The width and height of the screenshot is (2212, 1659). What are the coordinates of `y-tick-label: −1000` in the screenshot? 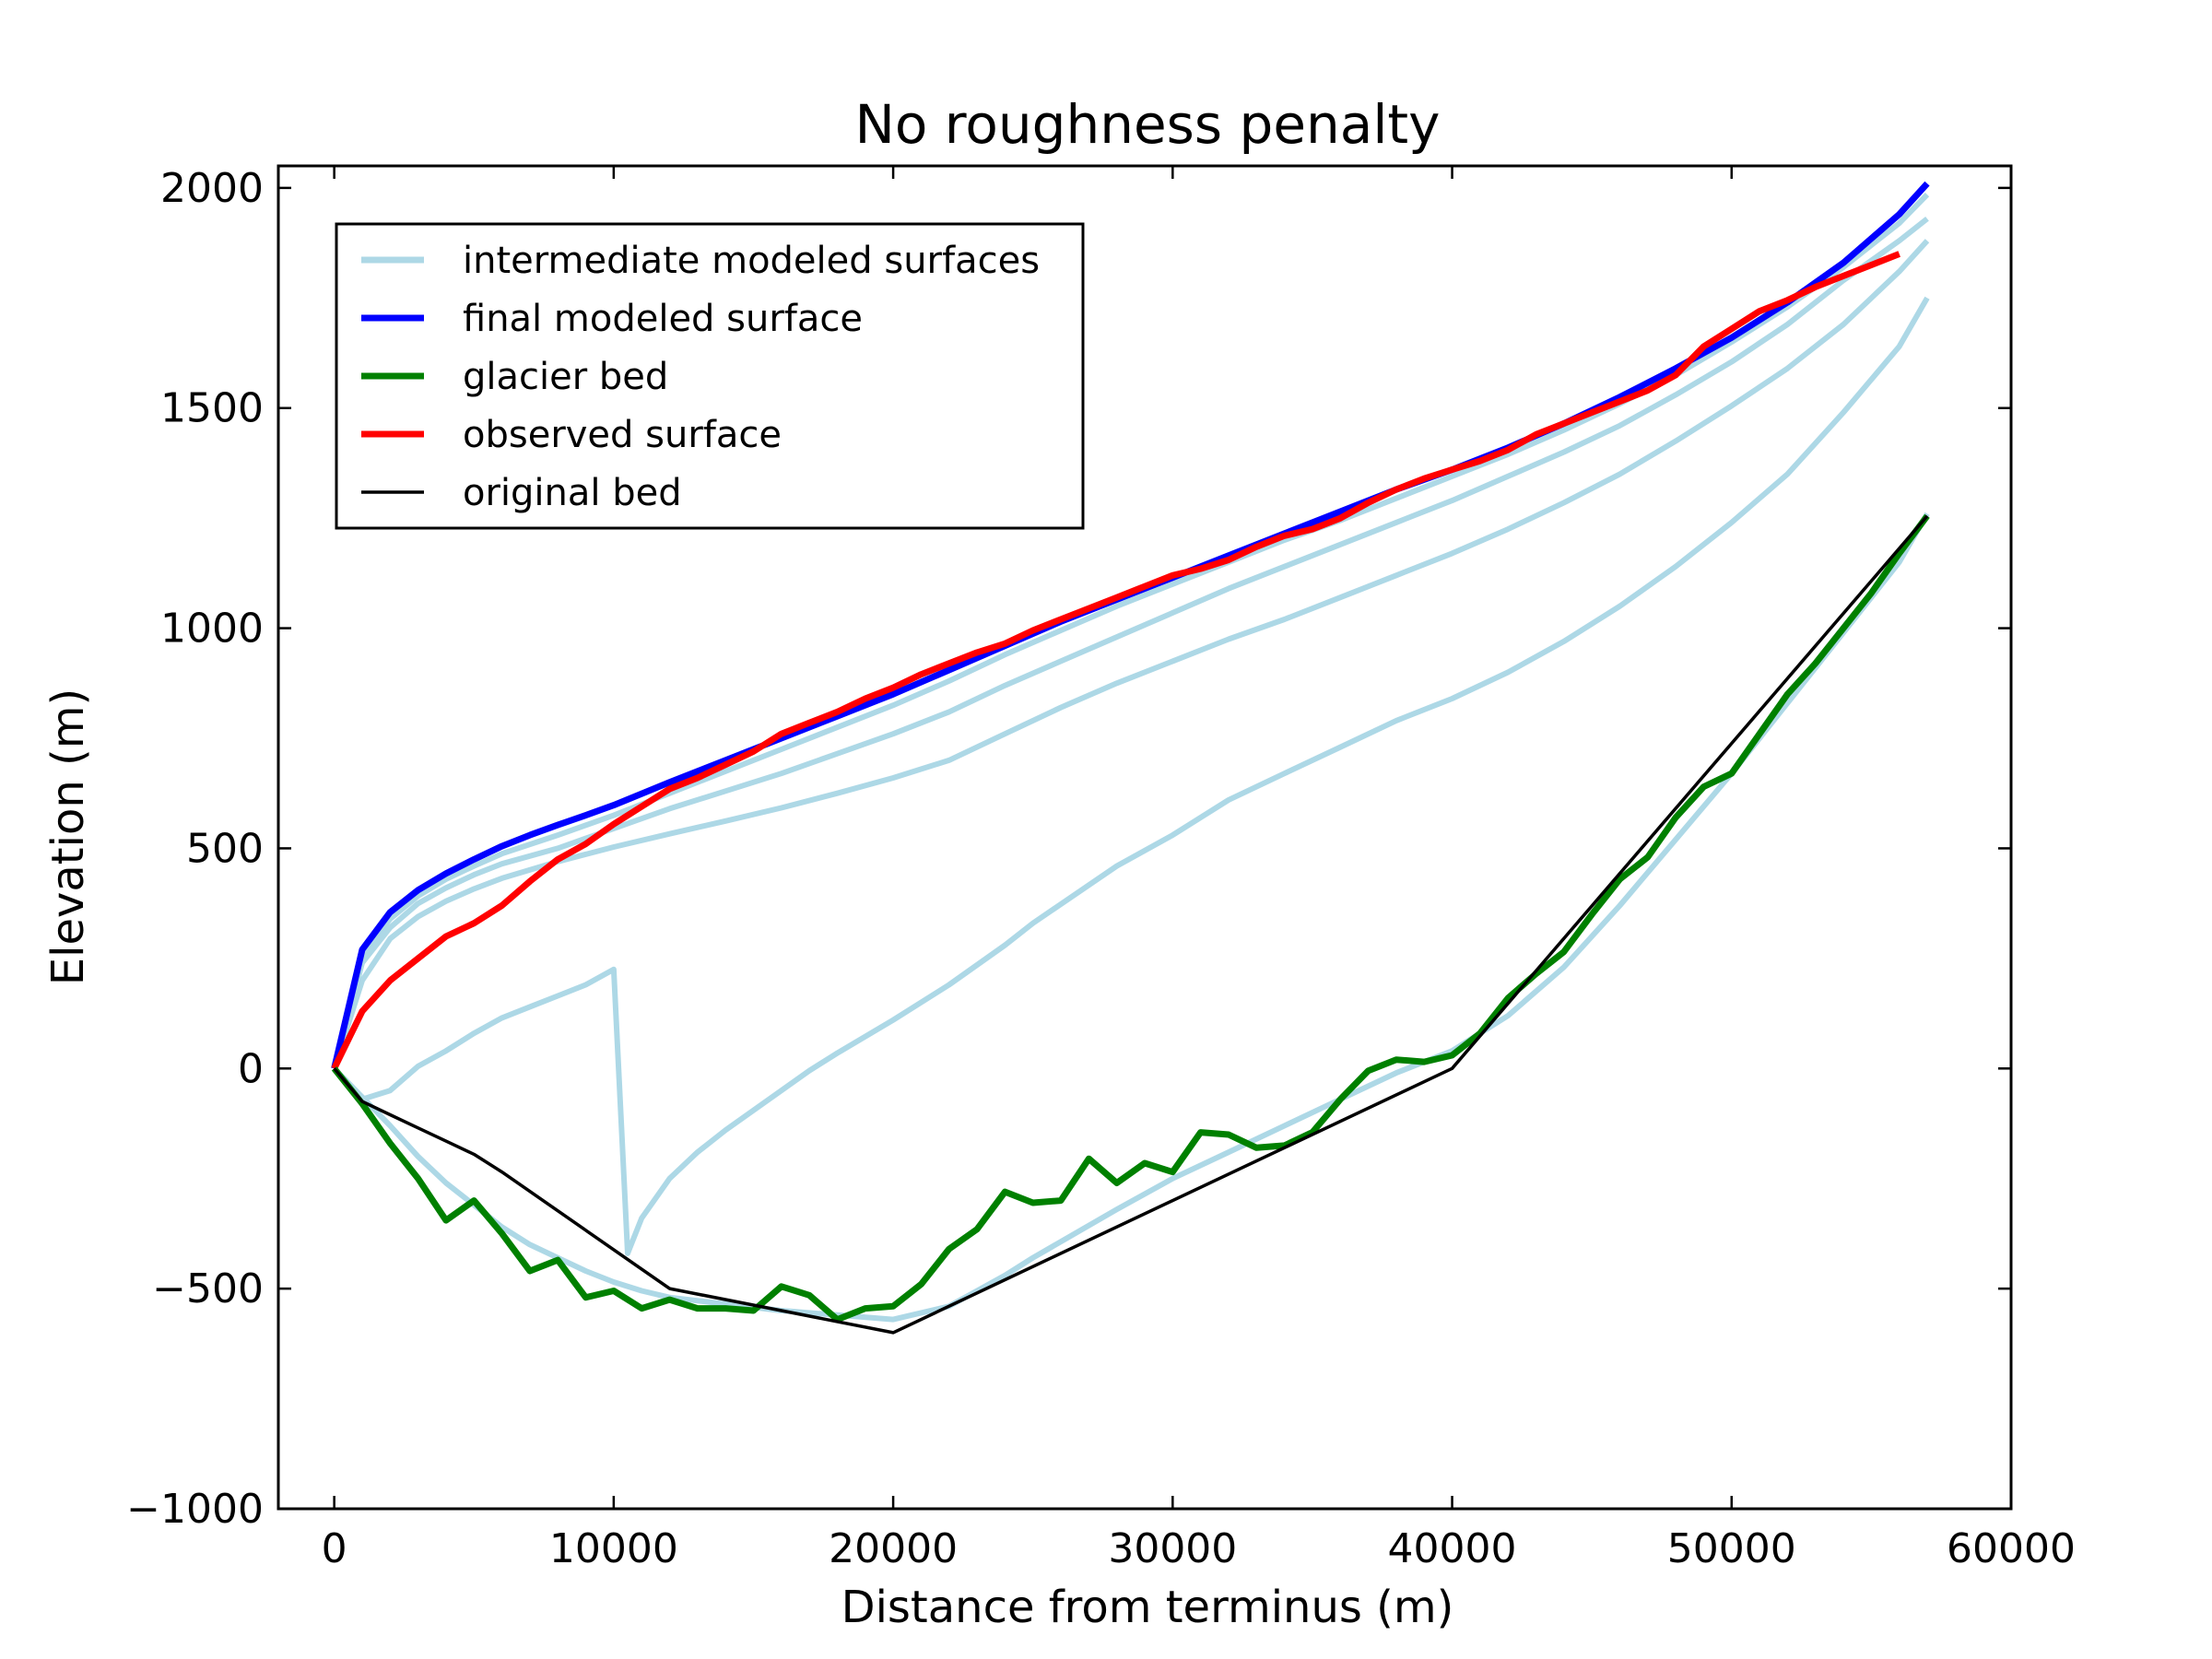 It's located at (195, 1509).